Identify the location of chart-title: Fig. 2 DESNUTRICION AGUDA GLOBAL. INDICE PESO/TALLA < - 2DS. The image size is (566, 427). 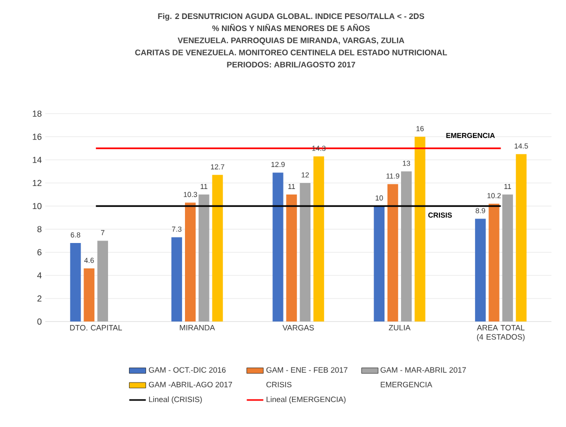
(291, 16).